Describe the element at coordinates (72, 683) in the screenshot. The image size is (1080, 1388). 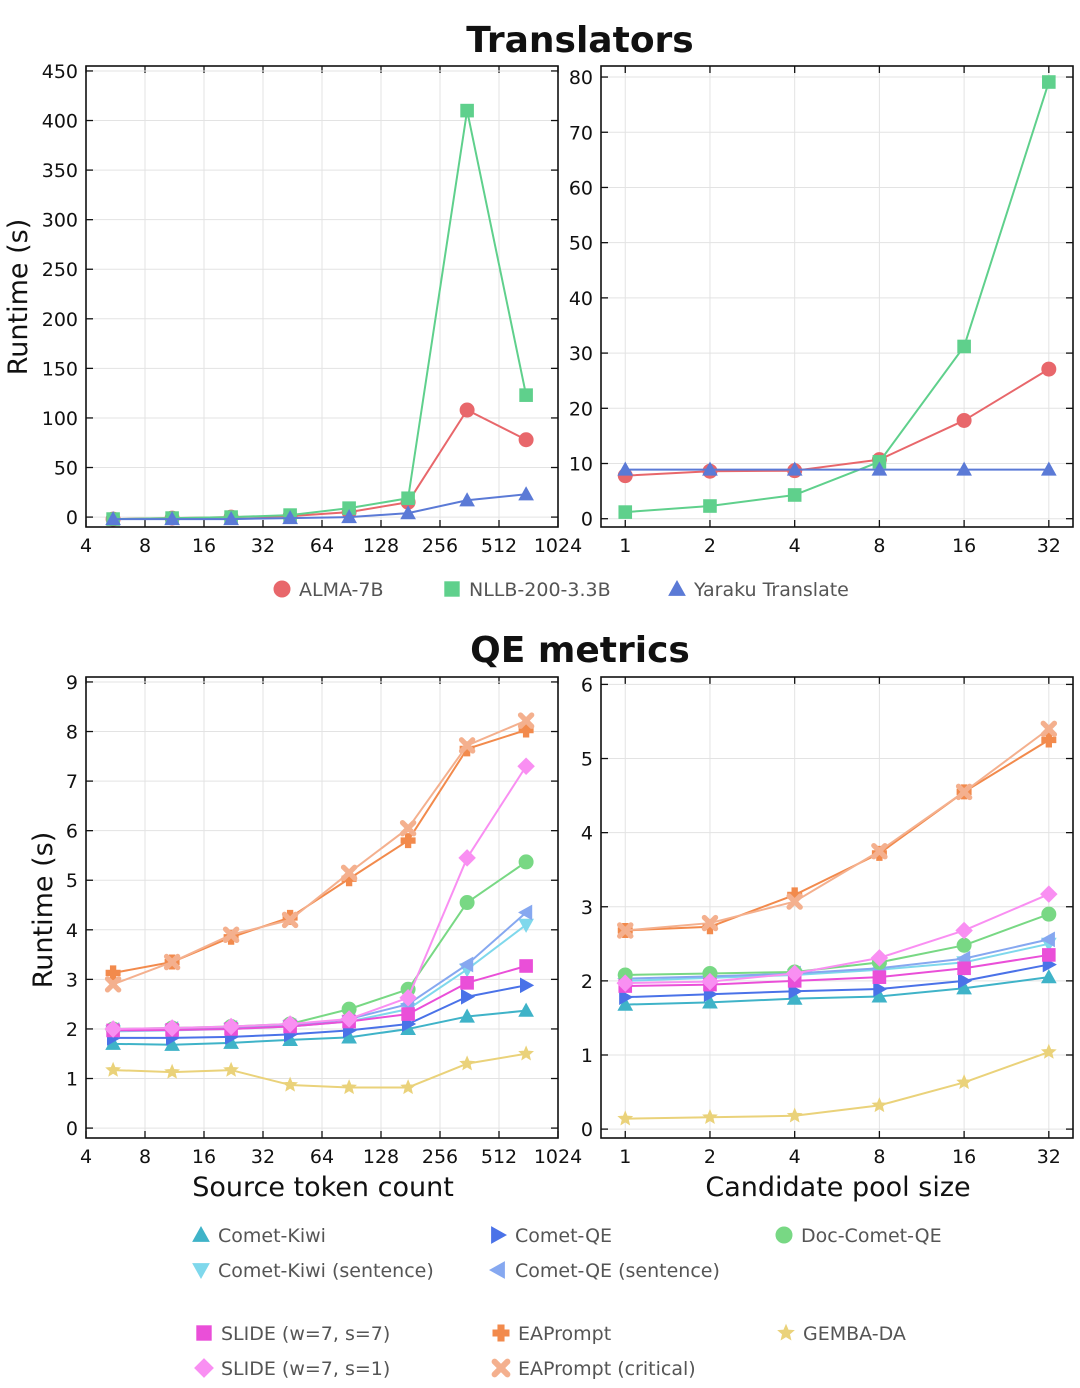
I see `y-tick-label: 9` at that location.